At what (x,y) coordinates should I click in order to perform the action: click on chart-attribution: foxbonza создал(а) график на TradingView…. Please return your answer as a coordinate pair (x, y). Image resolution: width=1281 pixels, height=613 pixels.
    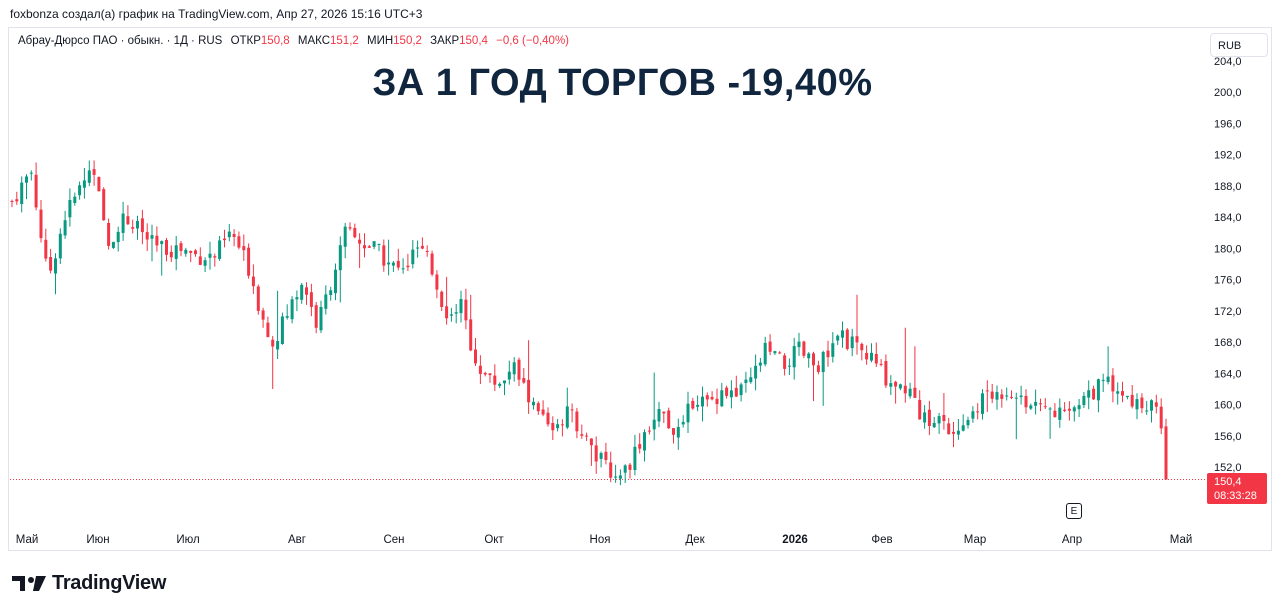
    Looking at the image, I should click on (216, 14).